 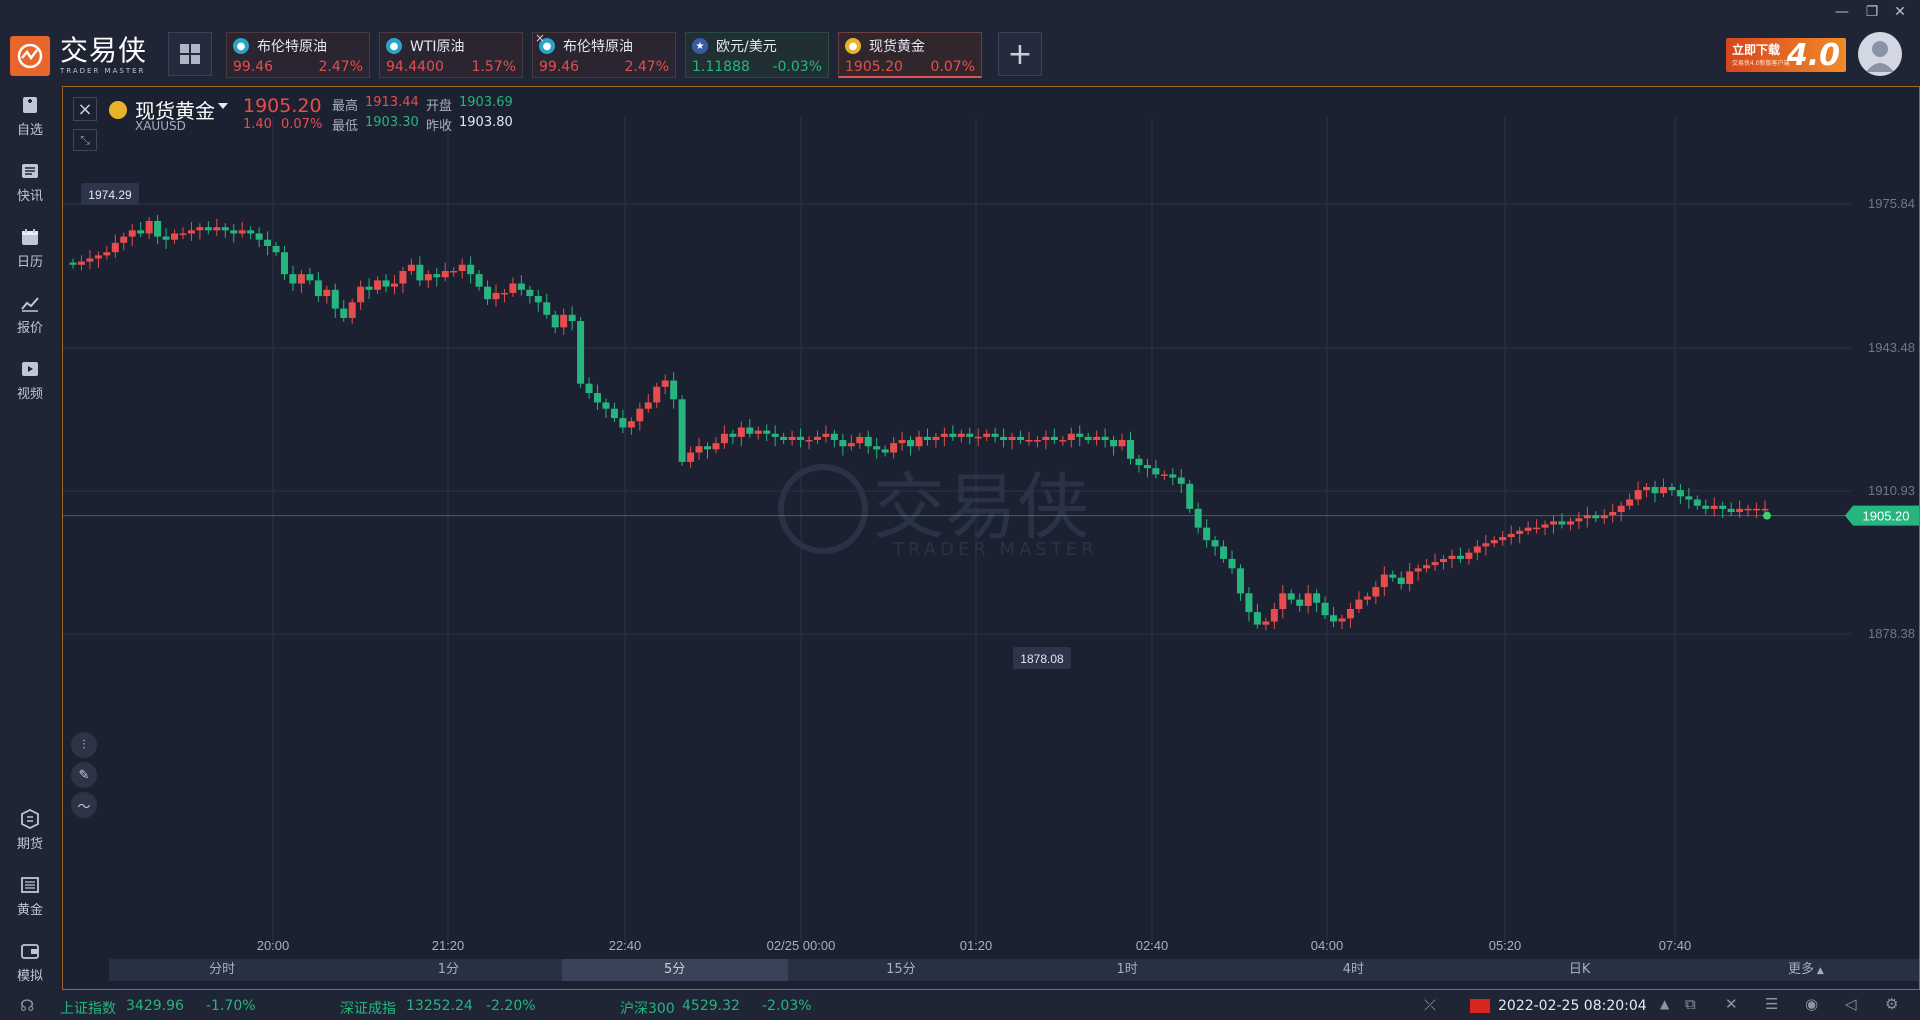 I want to click on open-value: 1903.69, so click(x=486, y=102).